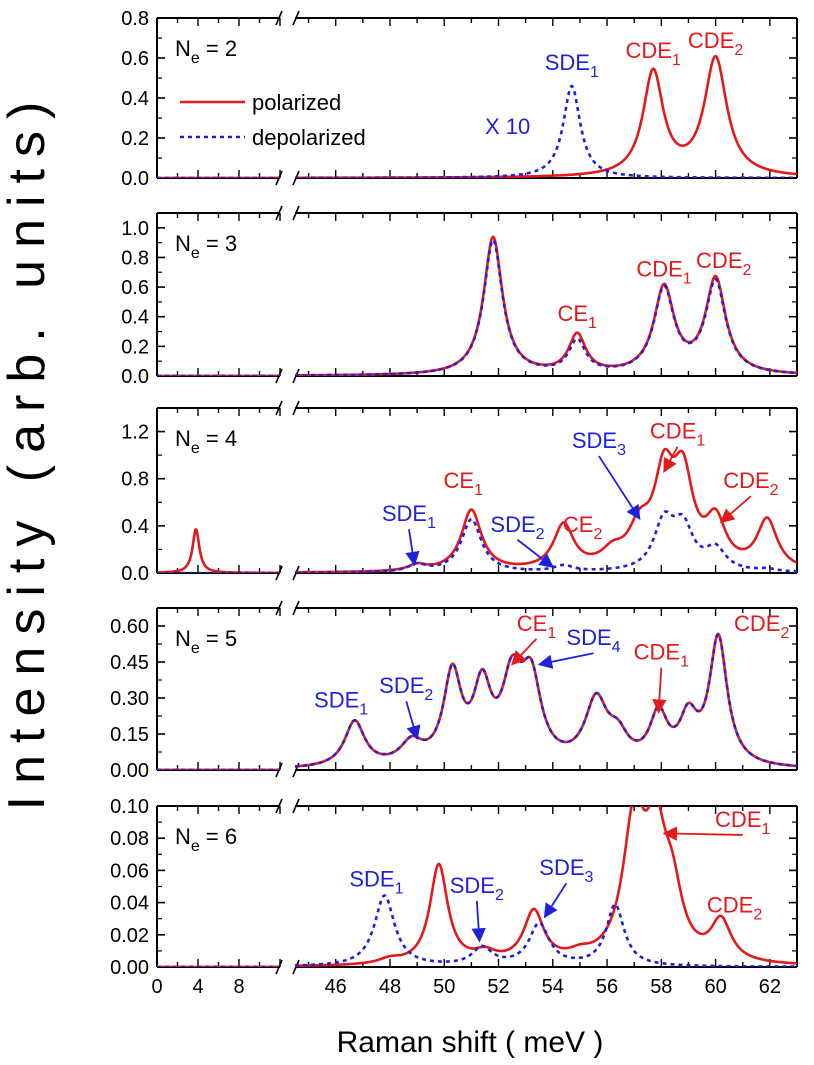 The width and height of the screenshot is (814, 1065). What do you see at coordinates (296, 102) in the screenshot?
I see `legend-polarized-label: polarized` at bounding box center [296, 102].